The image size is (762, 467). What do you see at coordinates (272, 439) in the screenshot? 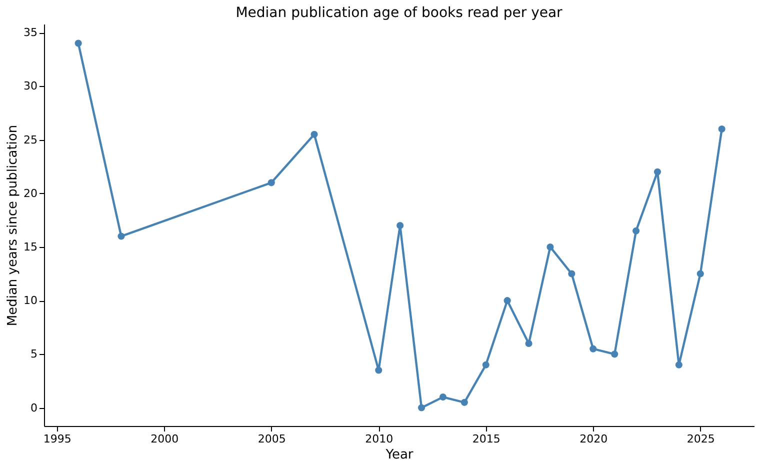
I see `x-tick-label: 2005` at bounding box center [272, 439].